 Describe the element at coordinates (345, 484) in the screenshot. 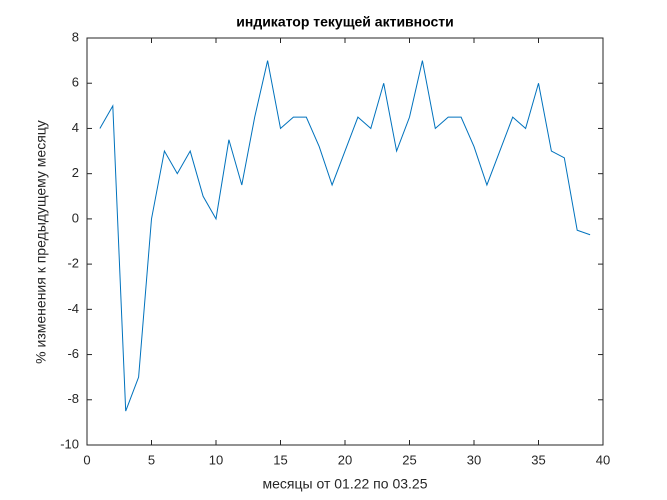

I see `x-axis-label: месяцы от 01.22 по 03.25` at that location.